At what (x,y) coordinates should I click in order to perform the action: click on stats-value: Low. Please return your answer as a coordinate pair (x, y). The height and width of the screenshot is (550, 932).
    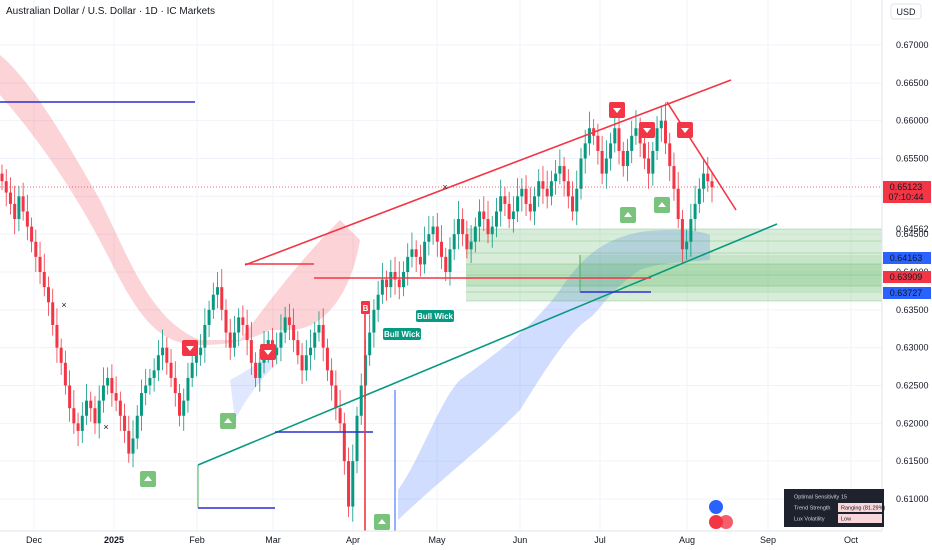
    Looking at the image, I should click on (846, 520).